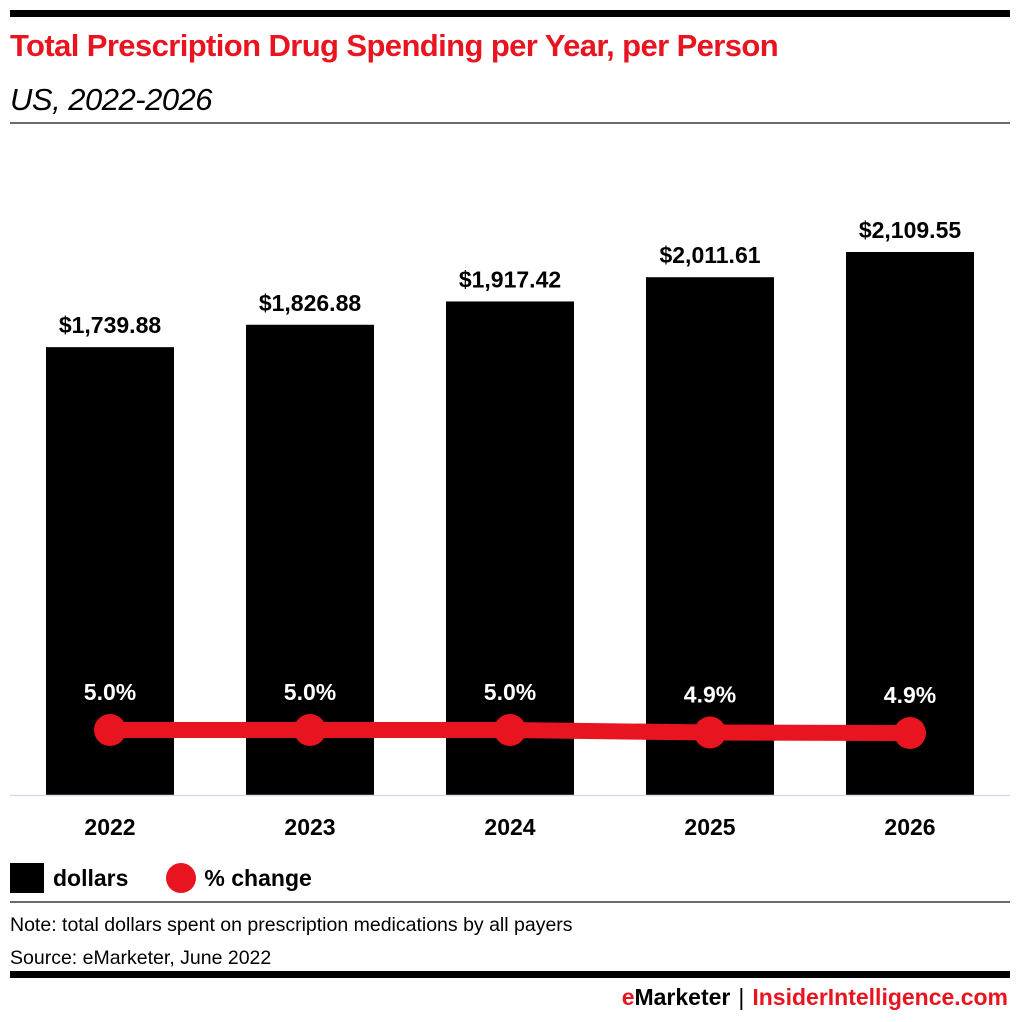  I want to click on bar-value-label: $1,826.88, so click(310, 303).